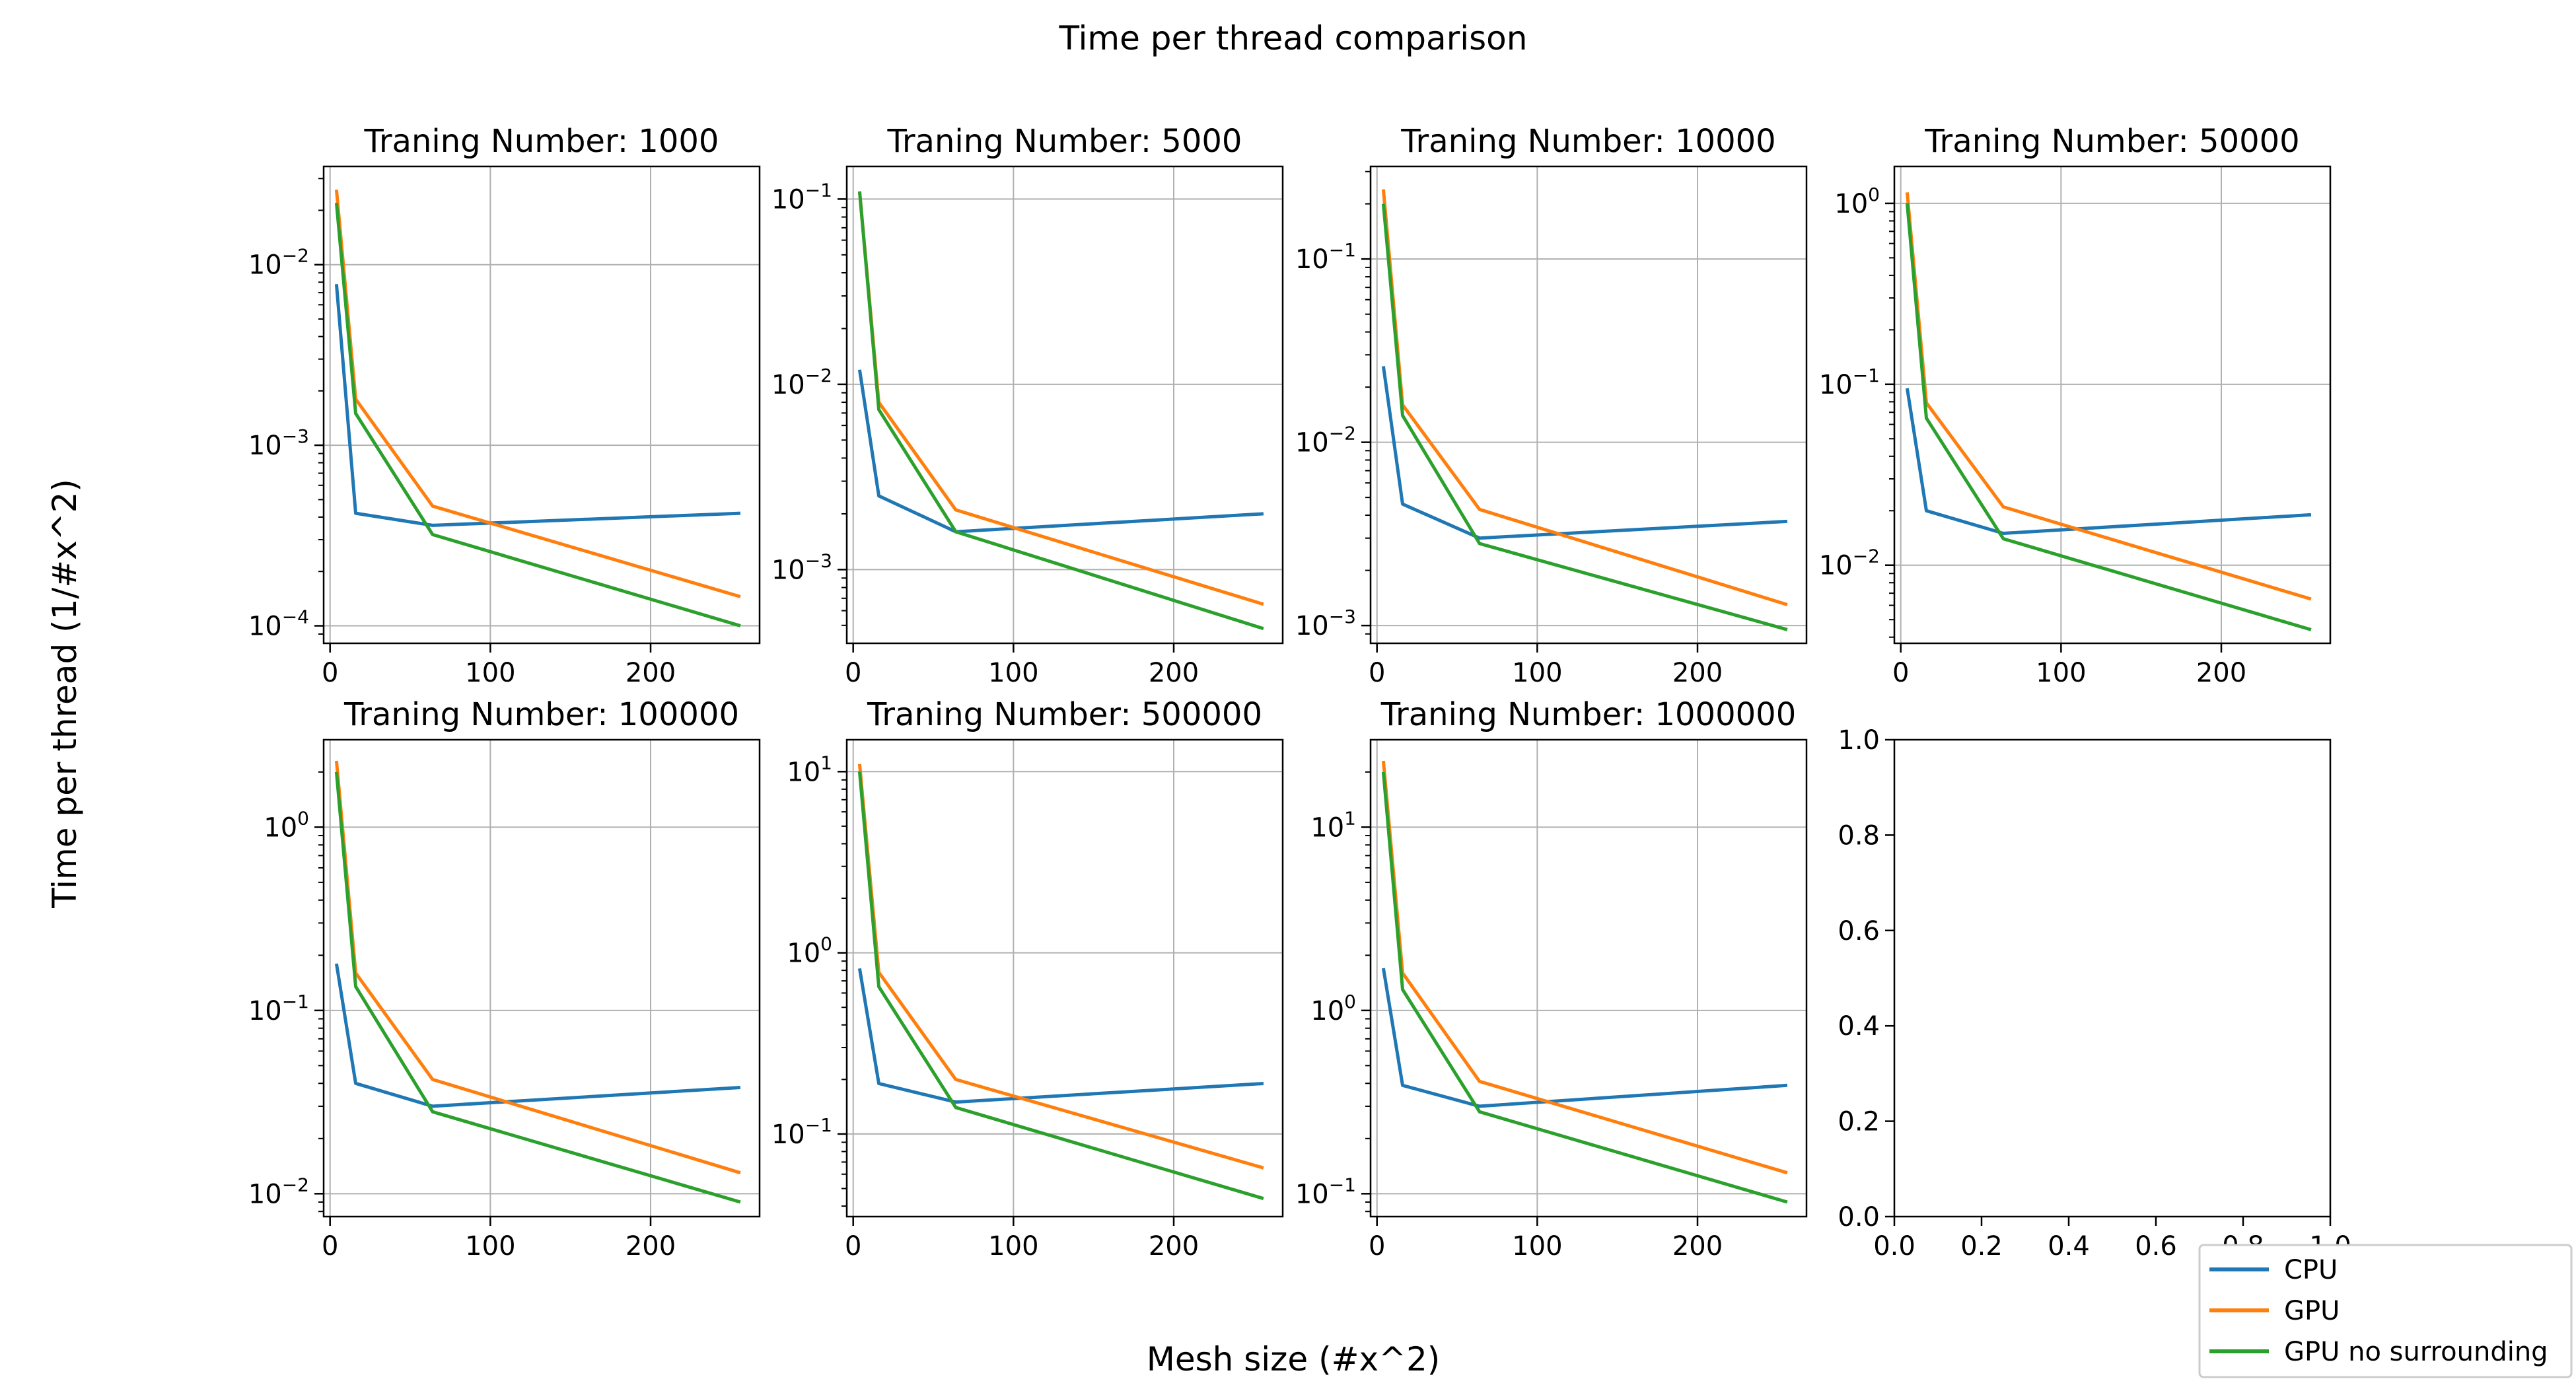  I want to click on legend-label-gpu-no-surrounding: GPU no surrounding, so click(2416, 1352).